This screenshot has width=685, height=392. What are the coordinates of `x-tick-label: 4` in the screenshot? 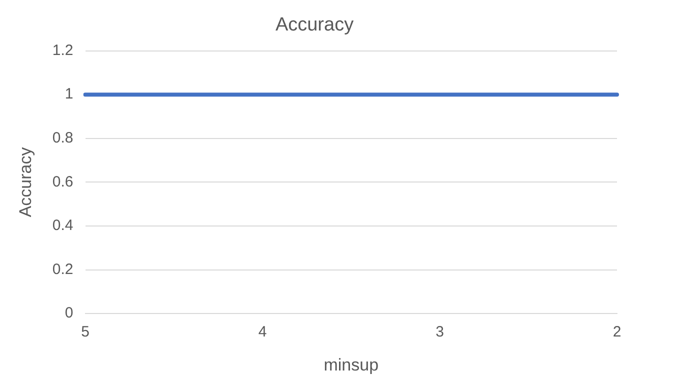 It's located at (262, 332).